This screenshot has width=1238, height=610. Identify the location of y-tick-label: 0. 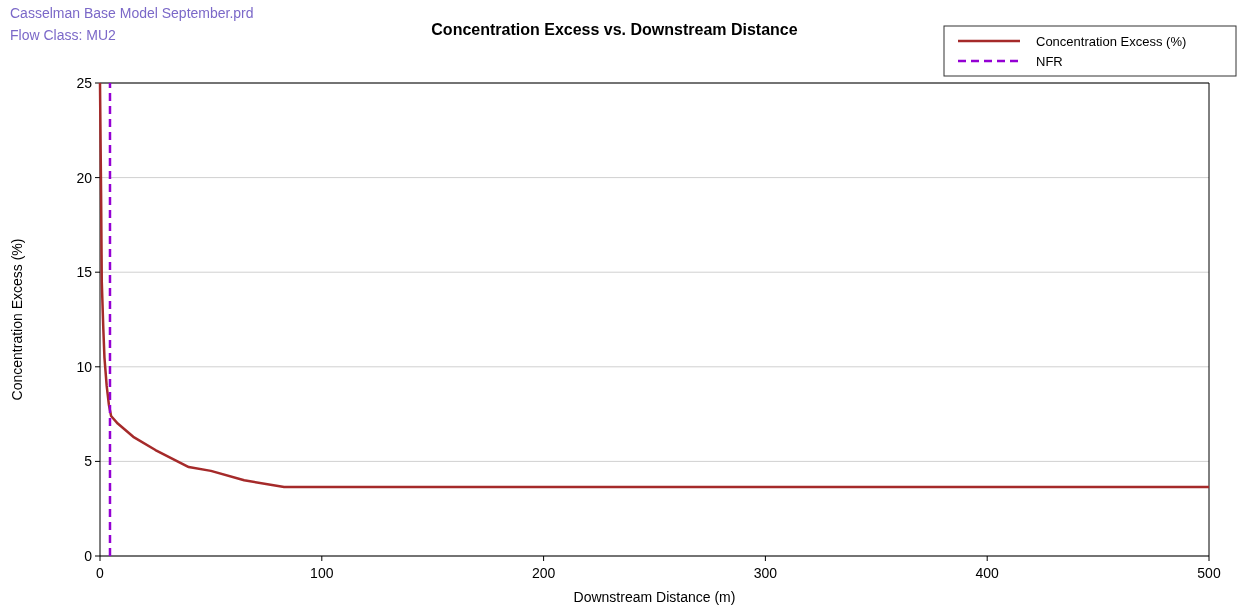
(88, 555).